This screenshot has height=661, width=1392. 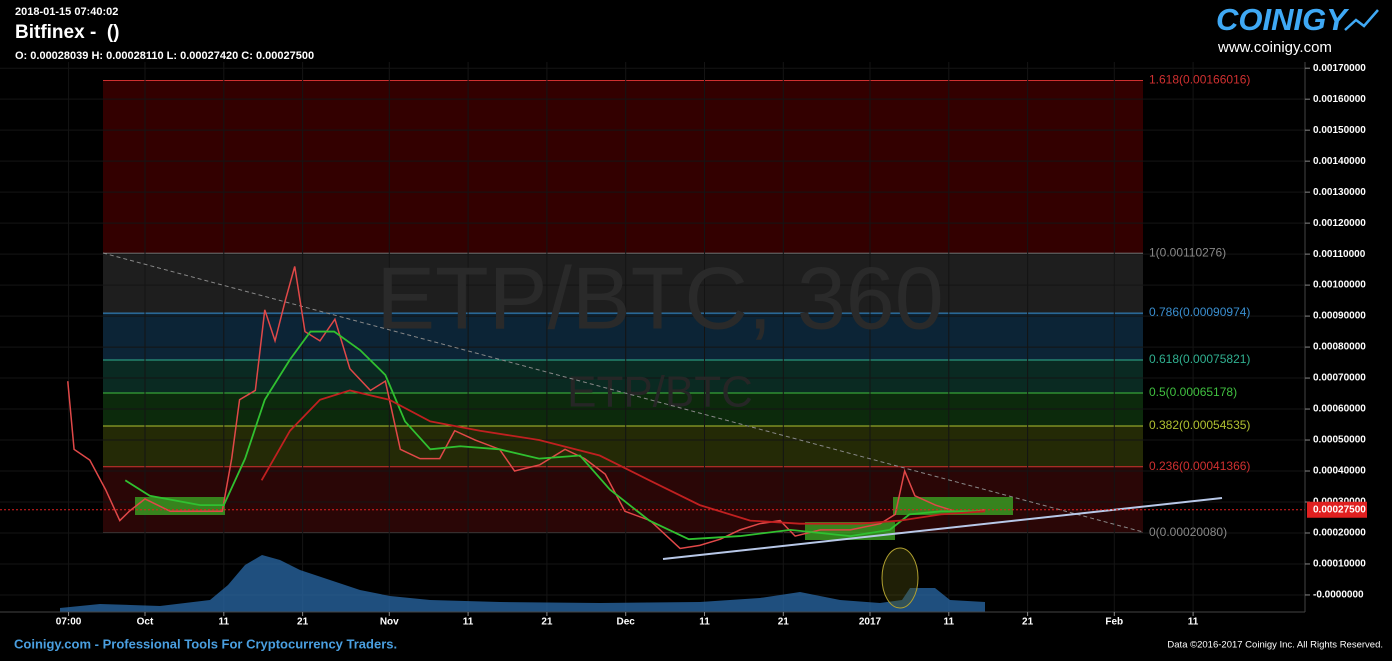 What do you see at coordinates (1348, 337) in the screenshot?
I see `price-axis` at bounding box center [1348, 337].